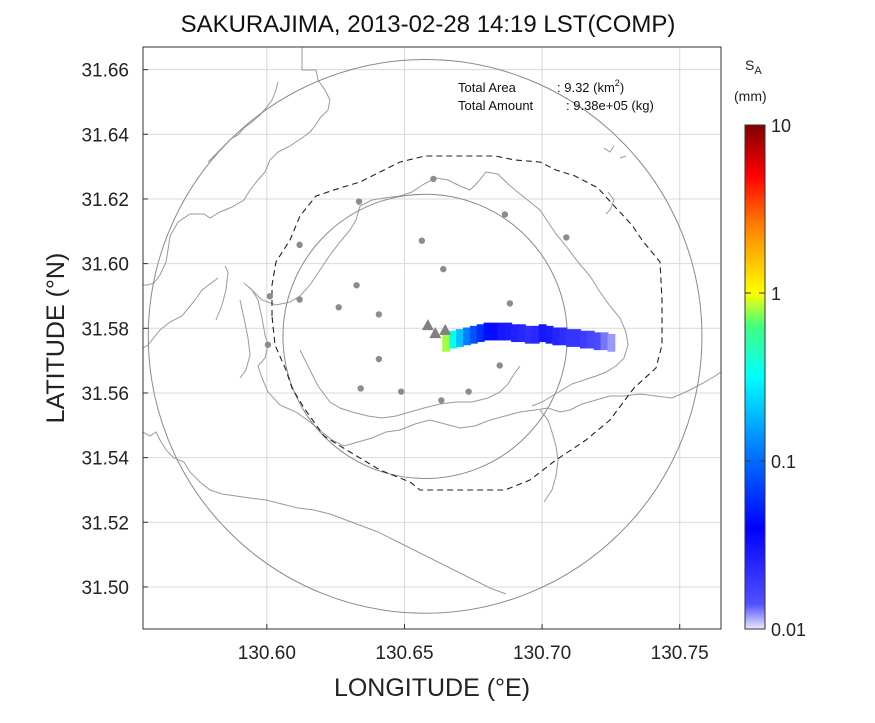  I want to click on y-tick-label: 31.64, so click(105, 135).